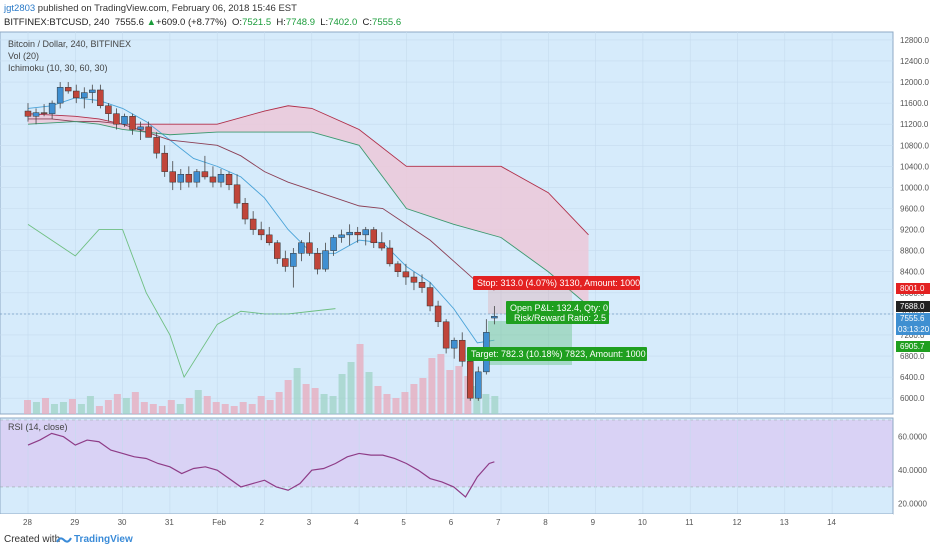  What do you see at coordinates (356, 522) in the screenshot?
I see `time-tick-label: 4` at bounding box center [356, 522].